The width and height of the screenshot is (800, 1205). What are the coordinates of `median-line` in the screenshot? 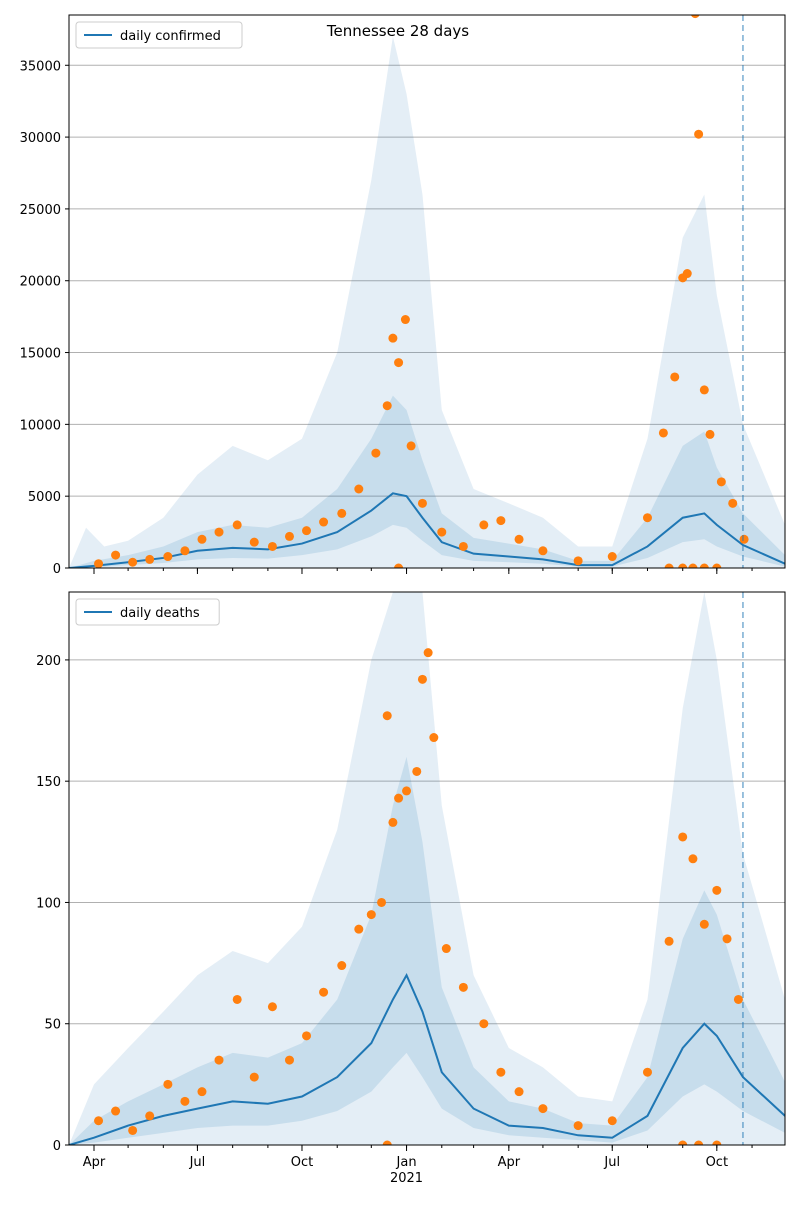 It's located at (427, 1058).